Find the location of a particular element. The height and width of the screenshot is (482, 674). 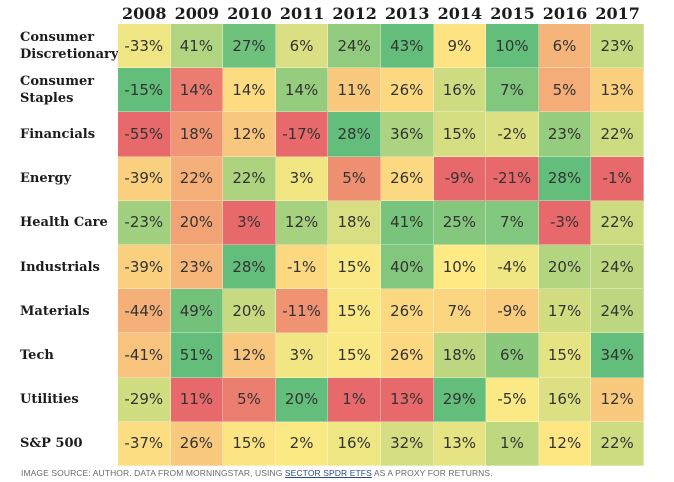

heatmap-cell: 5% is located at coordinates (249, 399).